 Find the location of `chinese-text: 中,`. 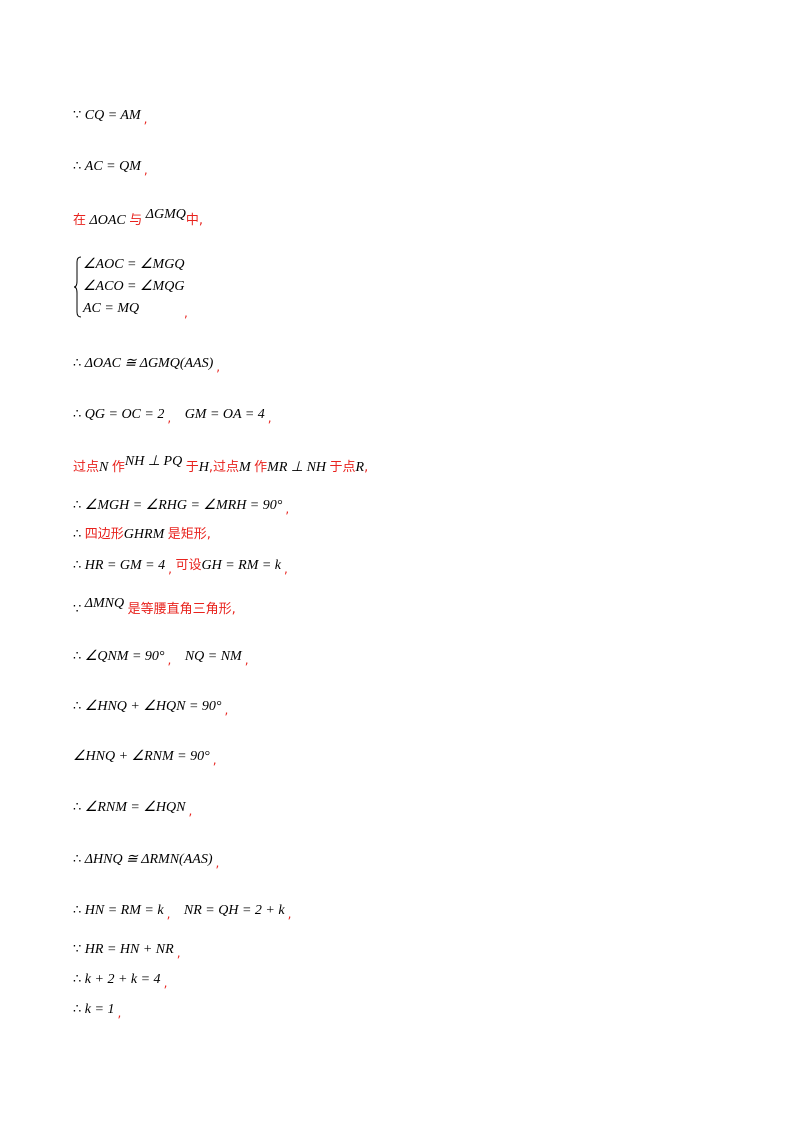

chinese-text: 中, is located at coordinates (194, 220).